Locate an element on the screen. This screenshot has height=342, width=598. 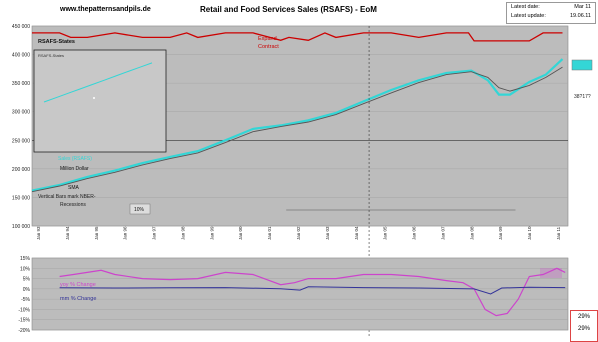
main-y-tick-label: 250 000 is located at coordinates (21, 141).